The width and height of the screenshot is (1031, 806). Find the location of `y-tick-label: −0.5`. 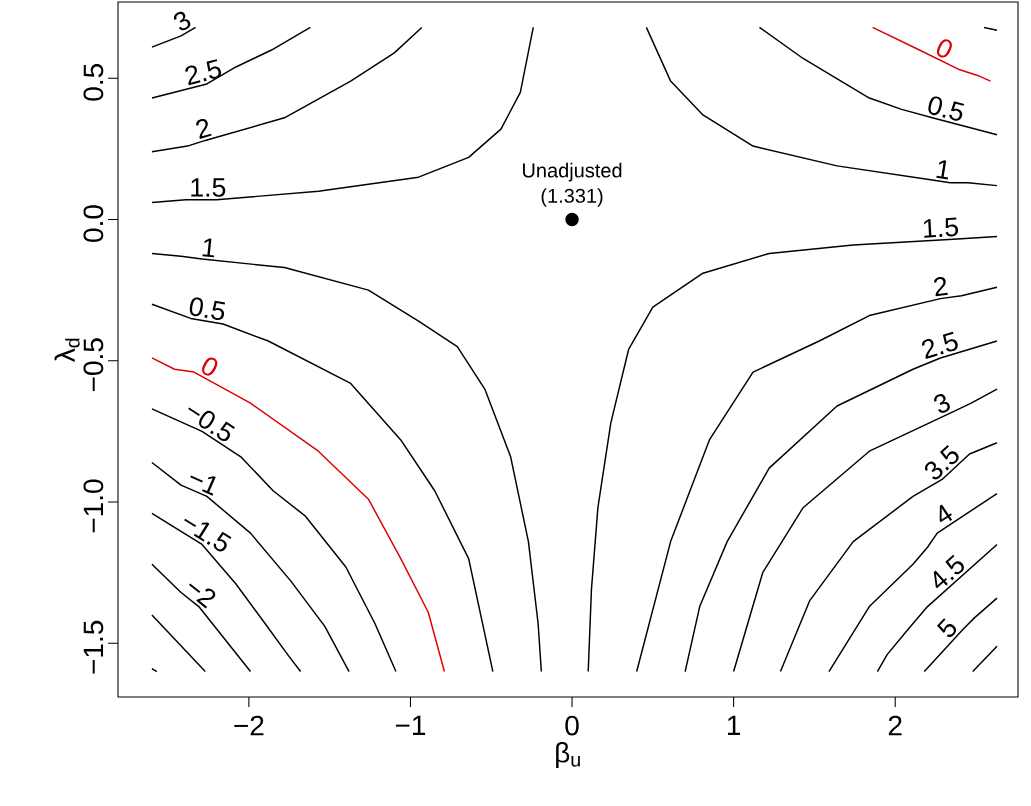

y-tick-label: −0.5 is located at coordinates (93, 365).